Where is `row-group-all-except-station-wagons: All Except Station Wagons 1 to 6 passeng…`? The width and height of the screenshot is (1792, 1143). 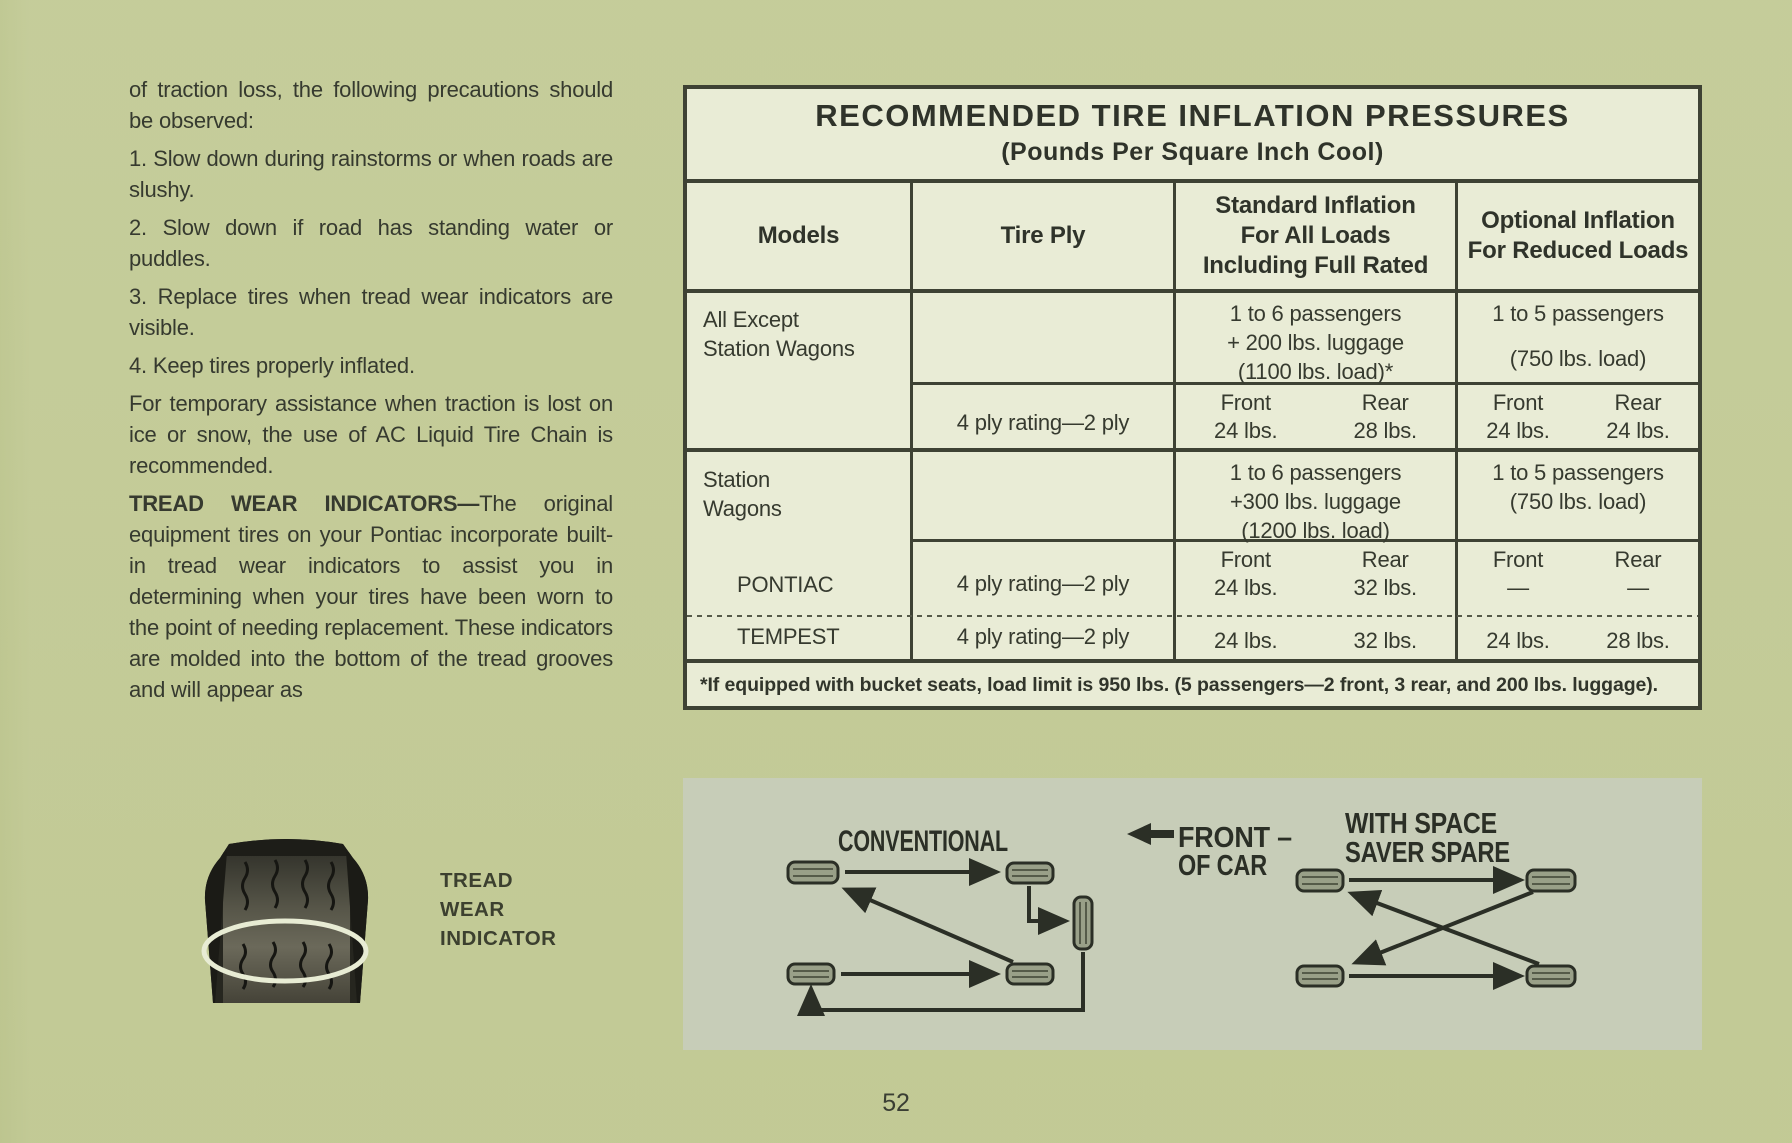 row-group-all-except-station-wagons: All Except Station Wagons 1 to 6 passeng… is located at coordinates (1192, 372).